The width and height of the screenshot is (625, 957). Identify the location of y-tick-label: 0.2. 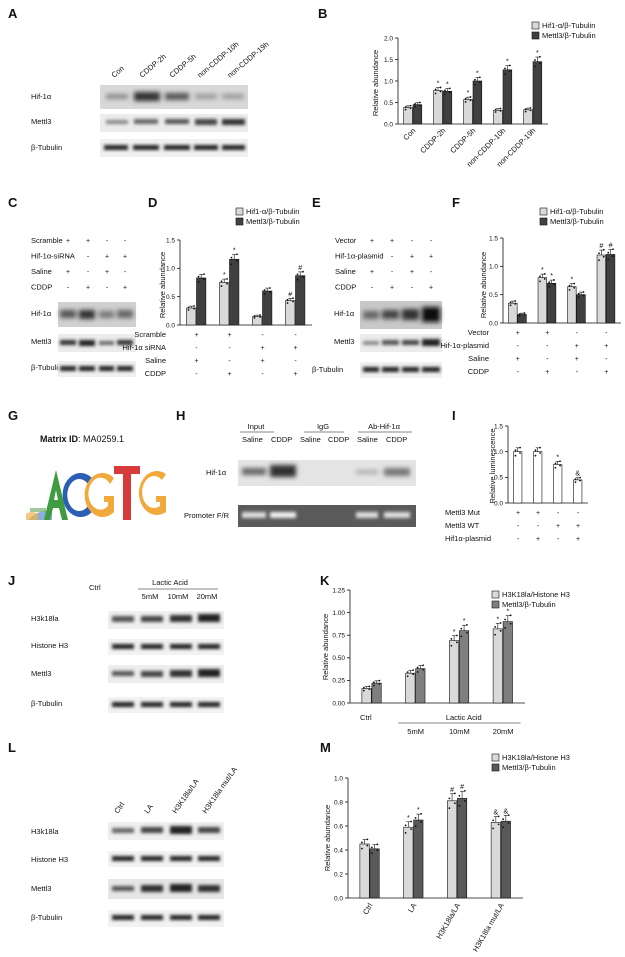
(338, 874).